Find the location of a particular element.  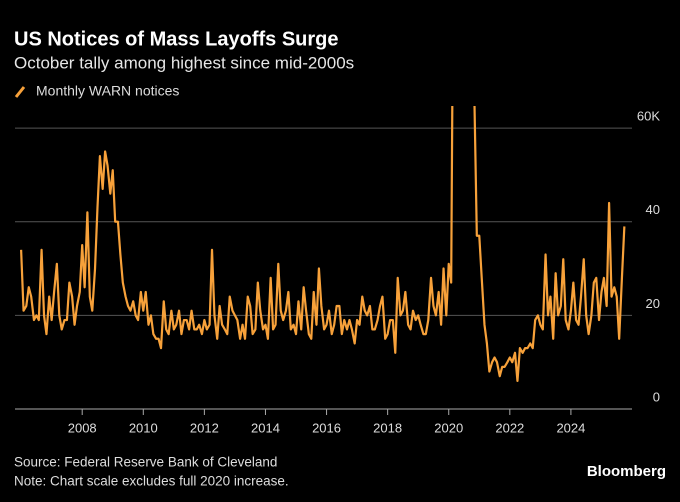

y-tick-label: 0 is located at coordinates (656, 396).